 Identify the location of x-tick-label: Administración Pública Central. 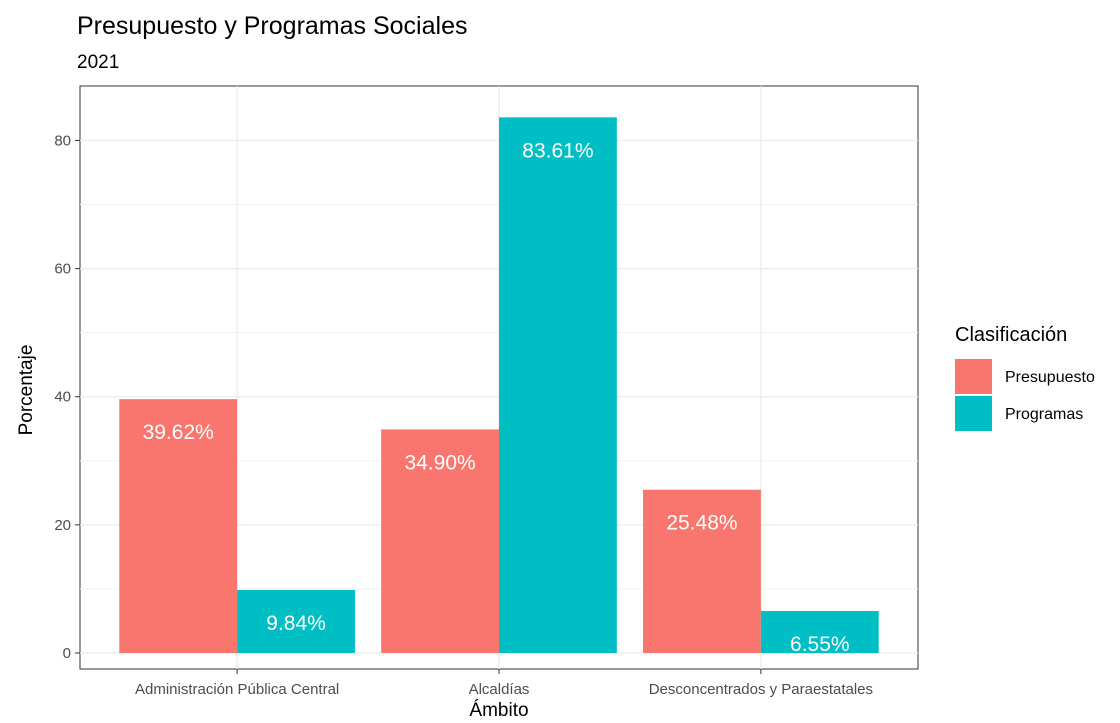
(237, 689).